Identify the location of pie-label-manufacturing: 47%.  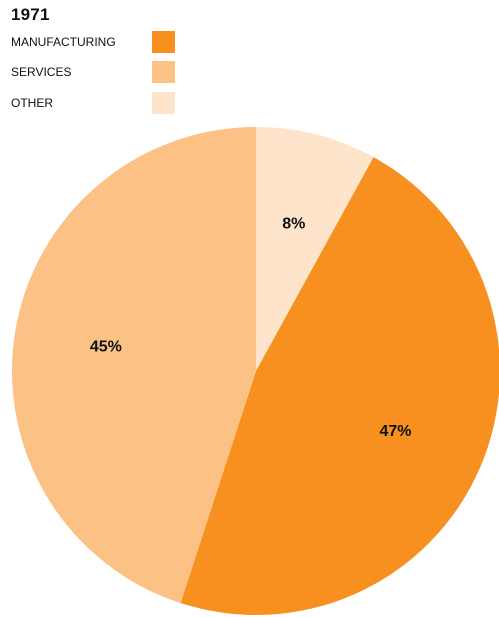
(395, 431).